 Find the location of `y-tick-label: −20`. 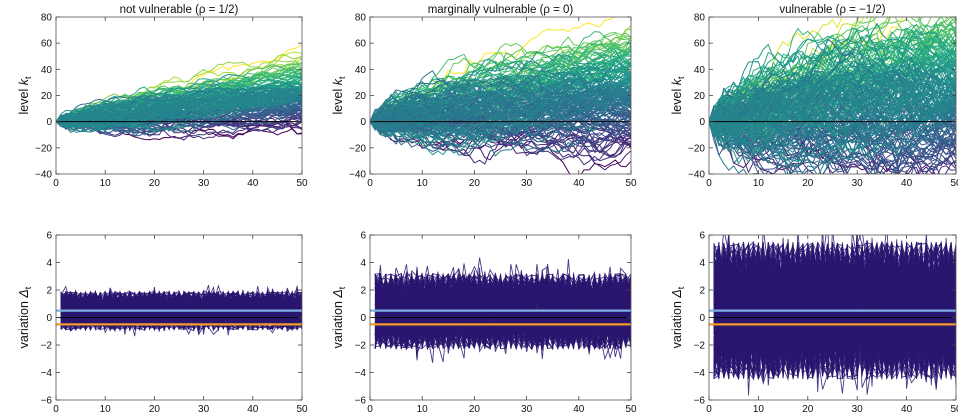

y-tick-label: −20 is located at coordinates (696, 148).